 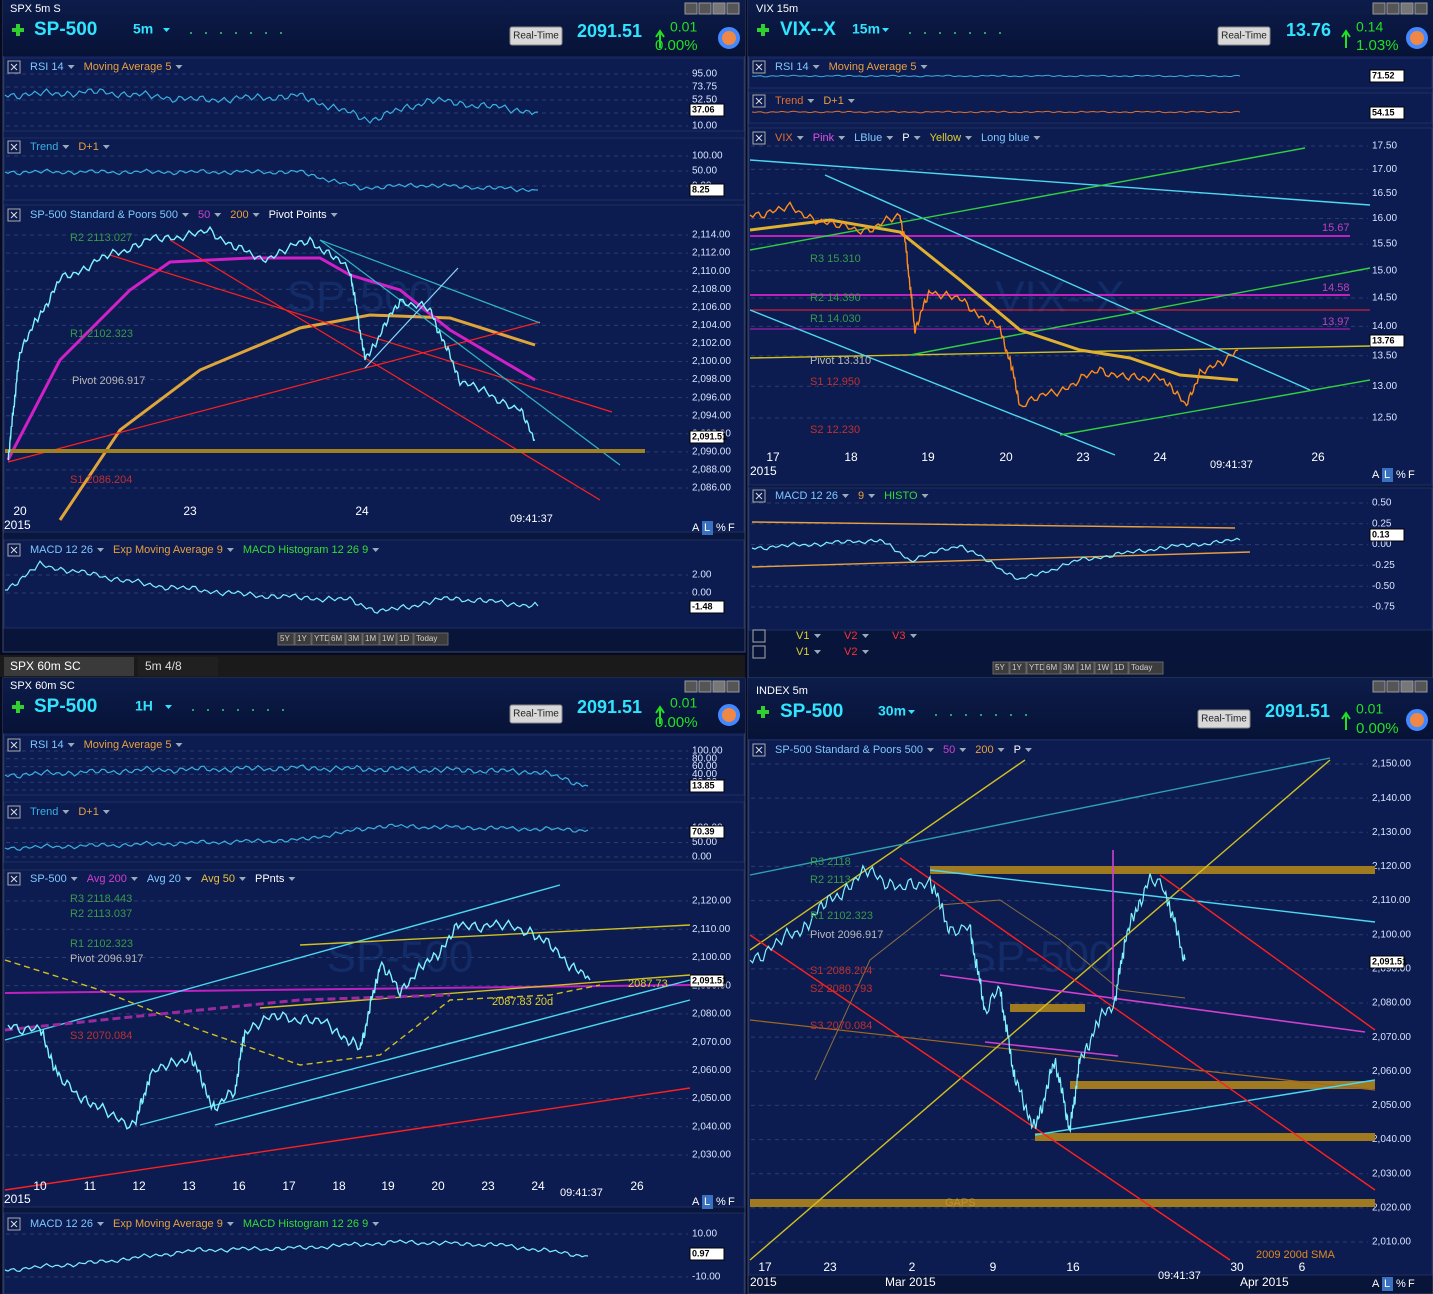 I want to click on study-label: SP-500, so click(x=48, y=879).